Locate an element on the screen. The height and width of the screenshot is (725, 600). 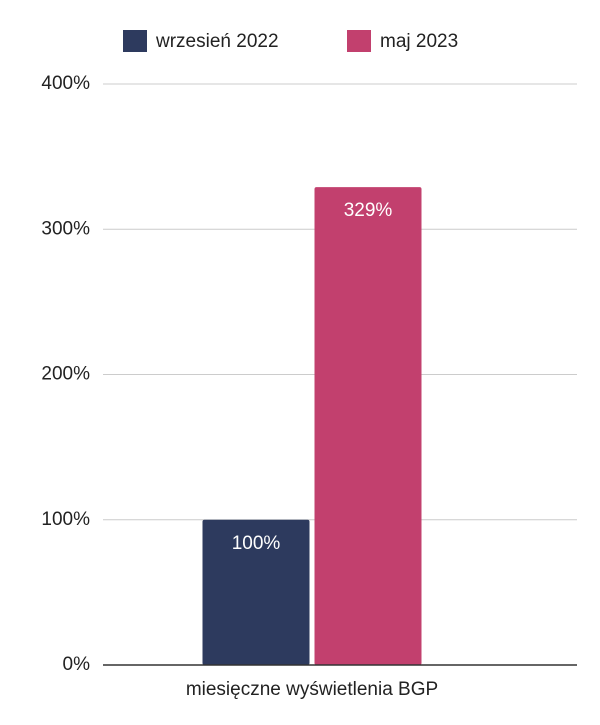
data-label: 100% is located at coordinates (256, 543).